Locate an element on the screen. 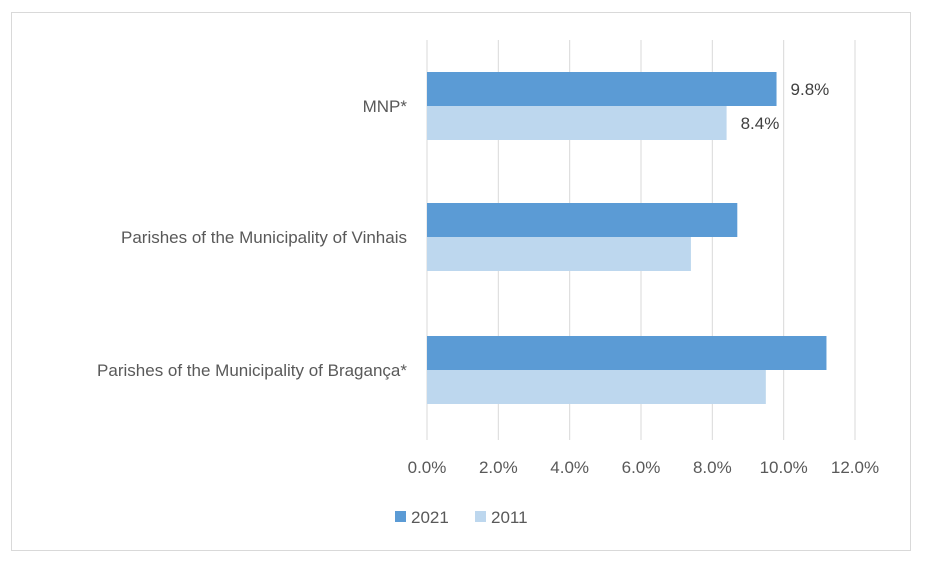  legend-label-2011: 2011 is located at coordinates (509, 517).